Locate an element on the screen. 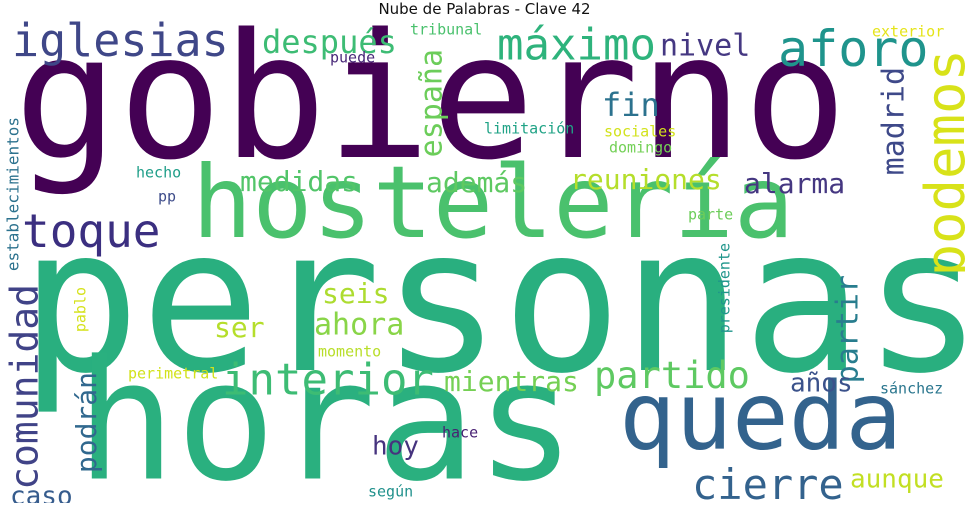 Image resolution: width=969 pixels, height=507 pixels. word-reuniones: reuniones is located at coordinates (646, 179).